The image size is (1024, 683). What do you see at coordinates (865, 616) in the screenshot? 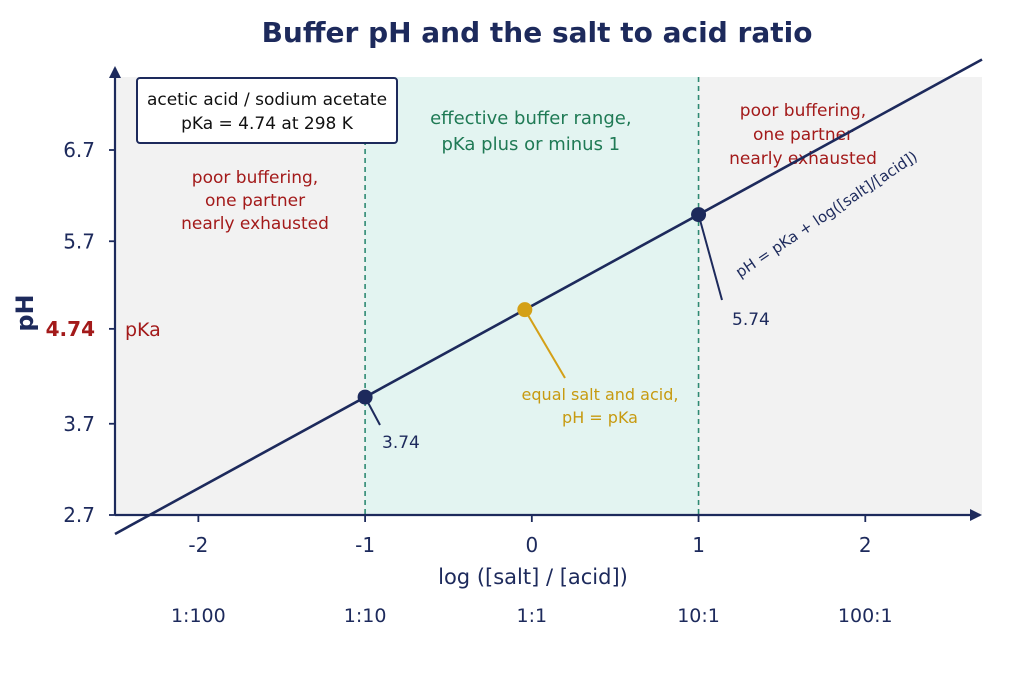
I see `ratio-label: 100:1` at bounding box center [865, 616].